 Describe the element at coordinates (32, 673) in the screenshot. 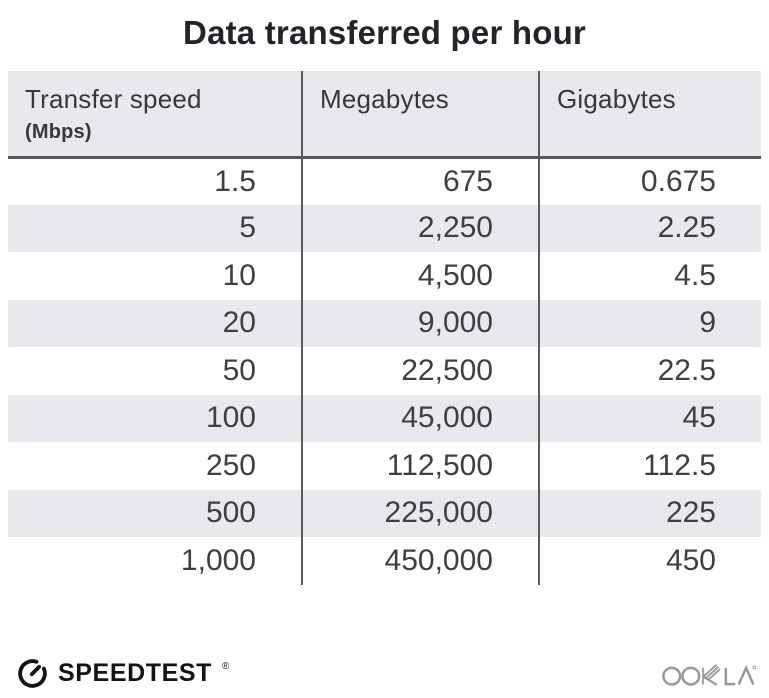

I see `speedtest-gauge-icon` at that location.